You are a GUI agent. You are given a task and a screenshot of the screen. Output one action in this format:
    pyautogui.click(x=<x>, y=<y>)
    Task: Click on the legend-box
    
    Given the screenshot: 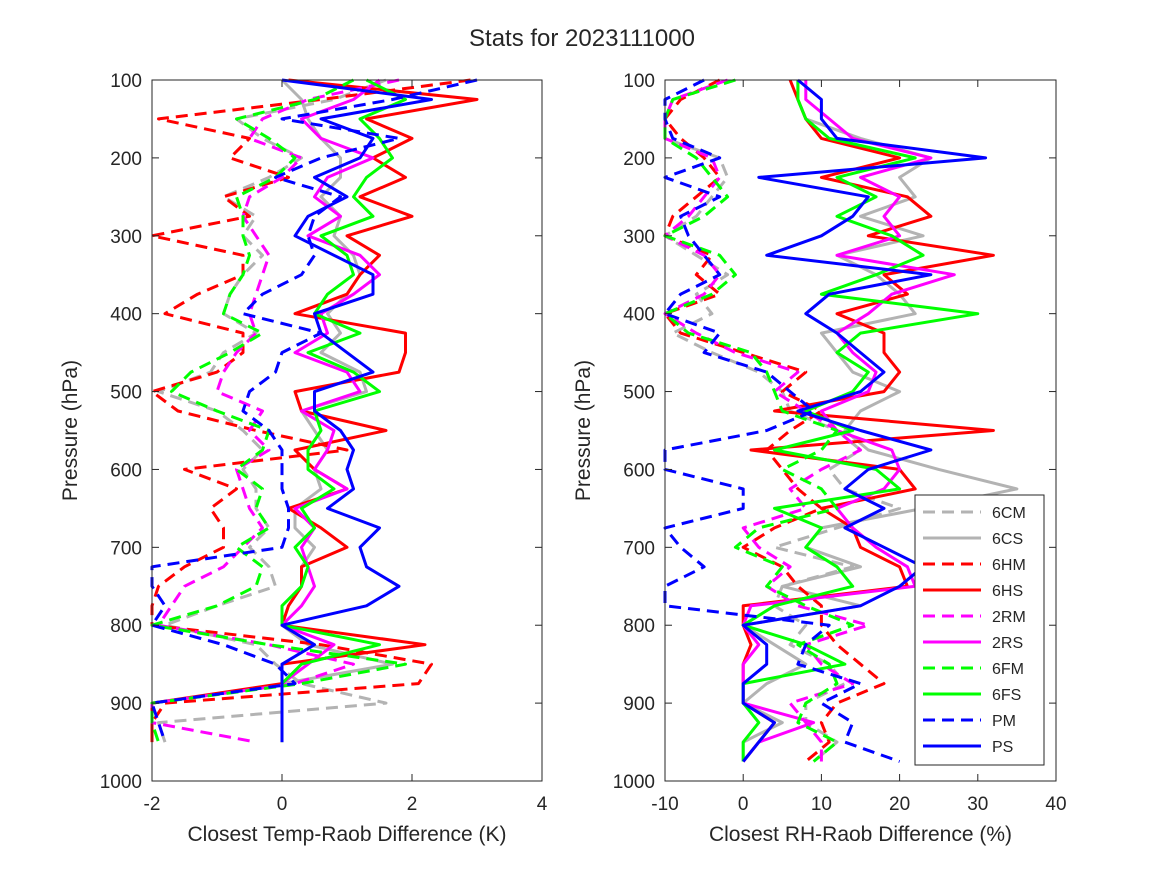 What is the action you would take?
    pyautogui.click(x=979, y=630)
    